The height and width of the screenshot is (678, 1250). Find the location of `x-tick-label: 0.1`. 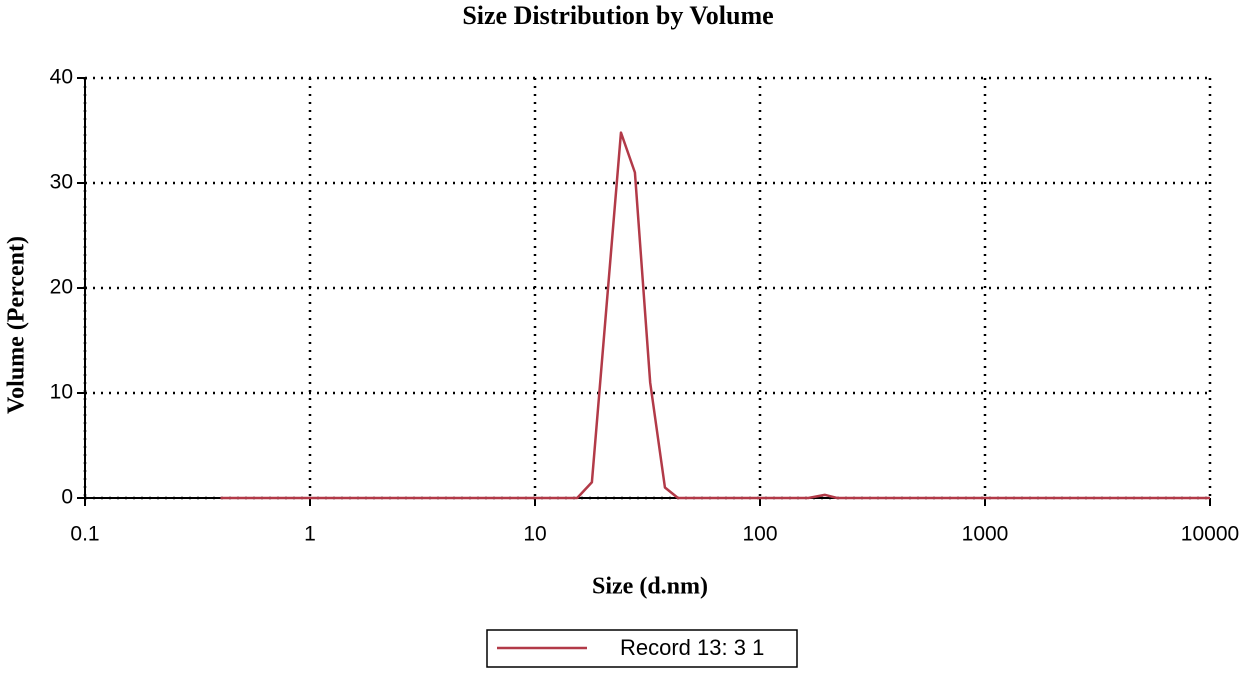

x-tick-label: 0.1 is located at coordinates (84, 534).